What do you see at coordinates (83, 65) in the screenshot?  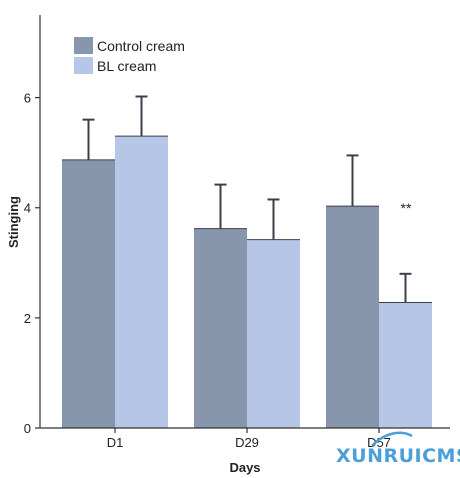 I see `legend-swatch-bl-cream` at bounding box center [83, 65].